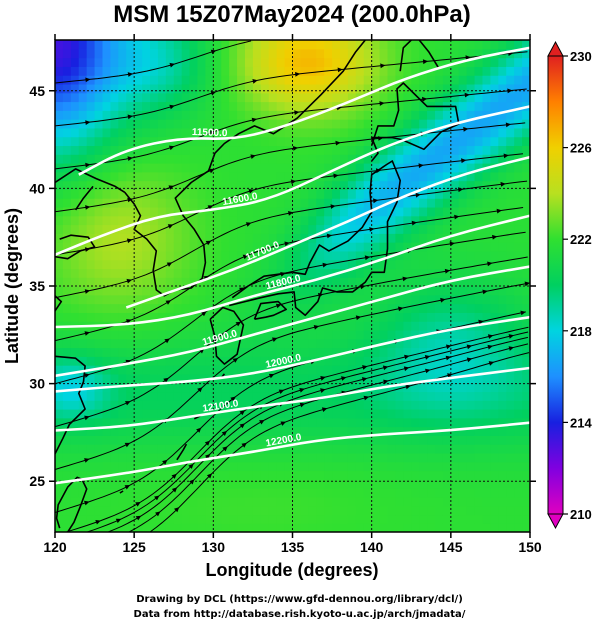  What do you see at coordinates (581, 148) in the screenshot?
I see `colorbar-tick-label: 226` at bounding box center [581, 148].